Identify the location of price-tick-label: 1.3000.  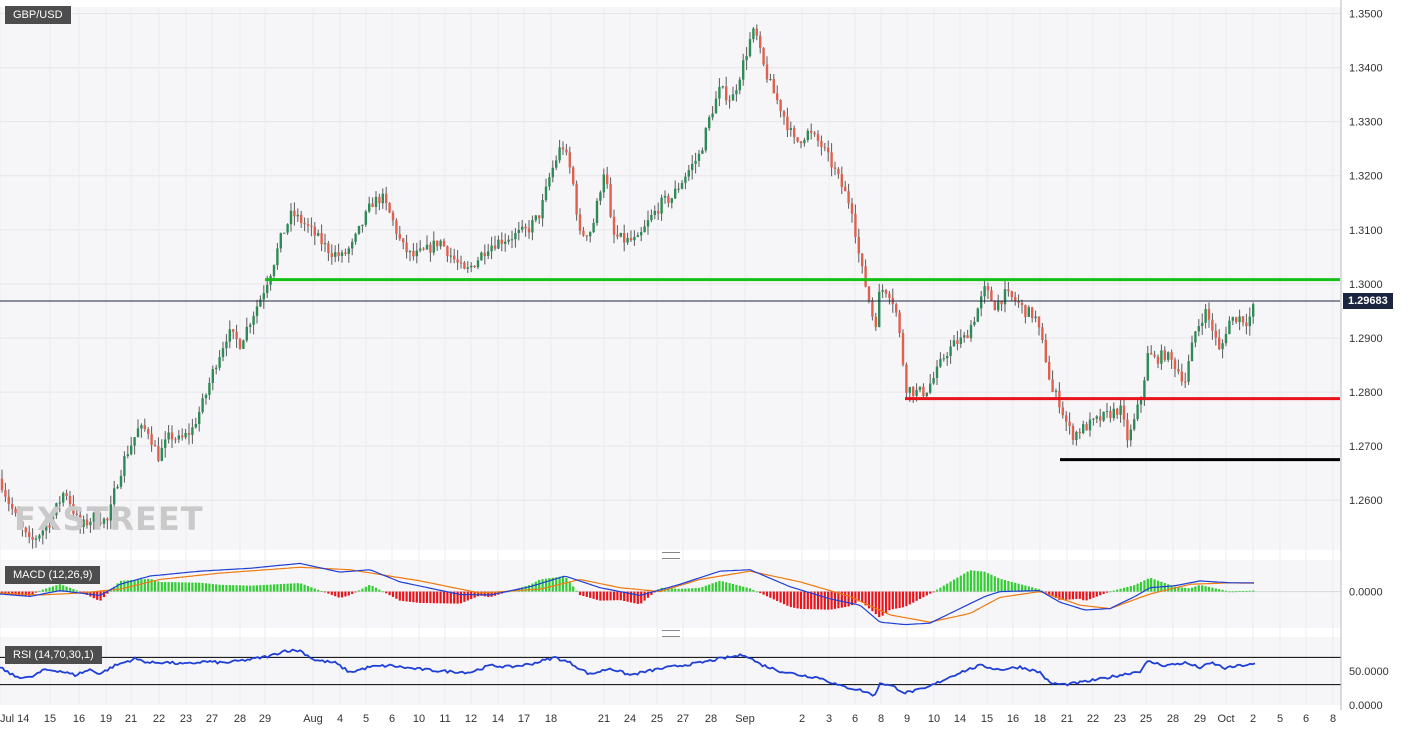
(1366, 285).